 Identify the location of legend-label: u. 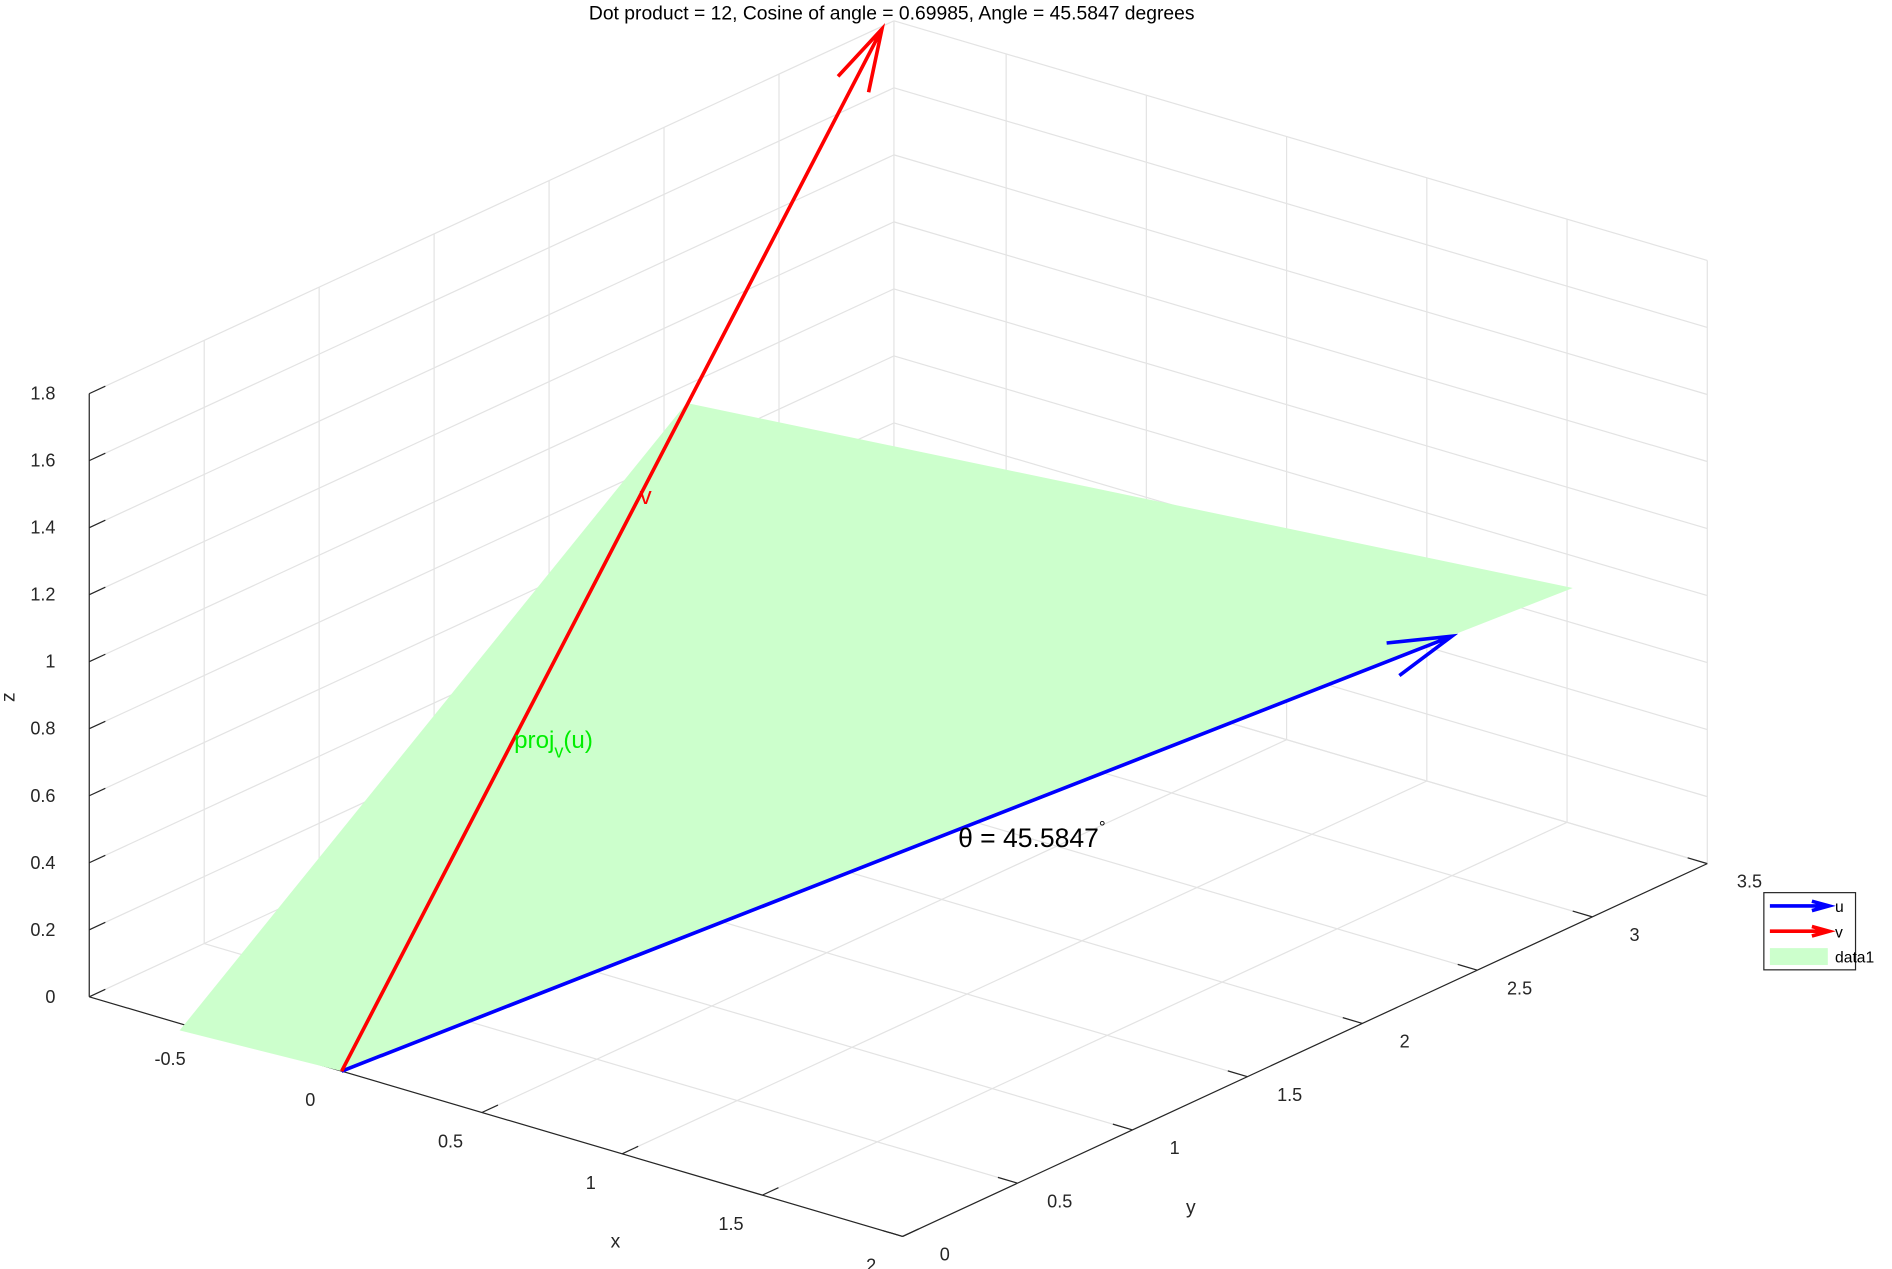
(1839, 907).